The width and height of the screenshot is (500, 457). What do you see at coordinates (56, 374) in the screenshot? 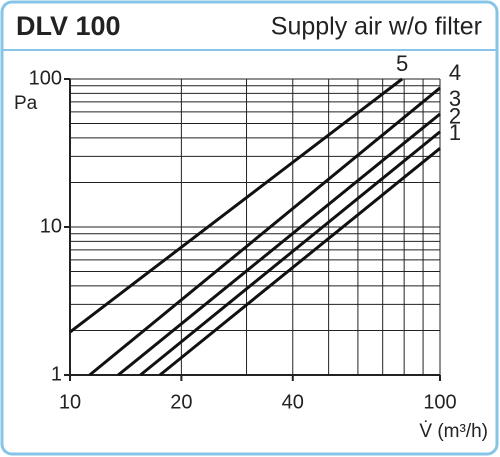
I see `y-tick-label: 1` at bounding box center [56, 374].